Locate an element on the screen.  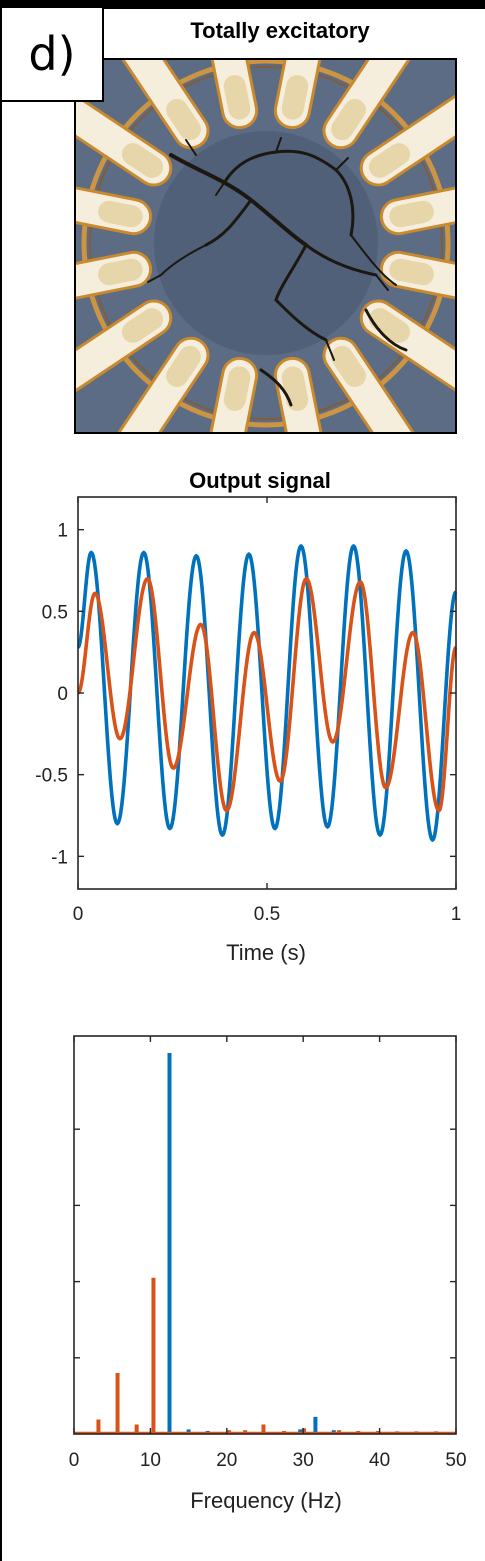
output-signal-chart-title: Output signal is located at coordinates (260, 480).